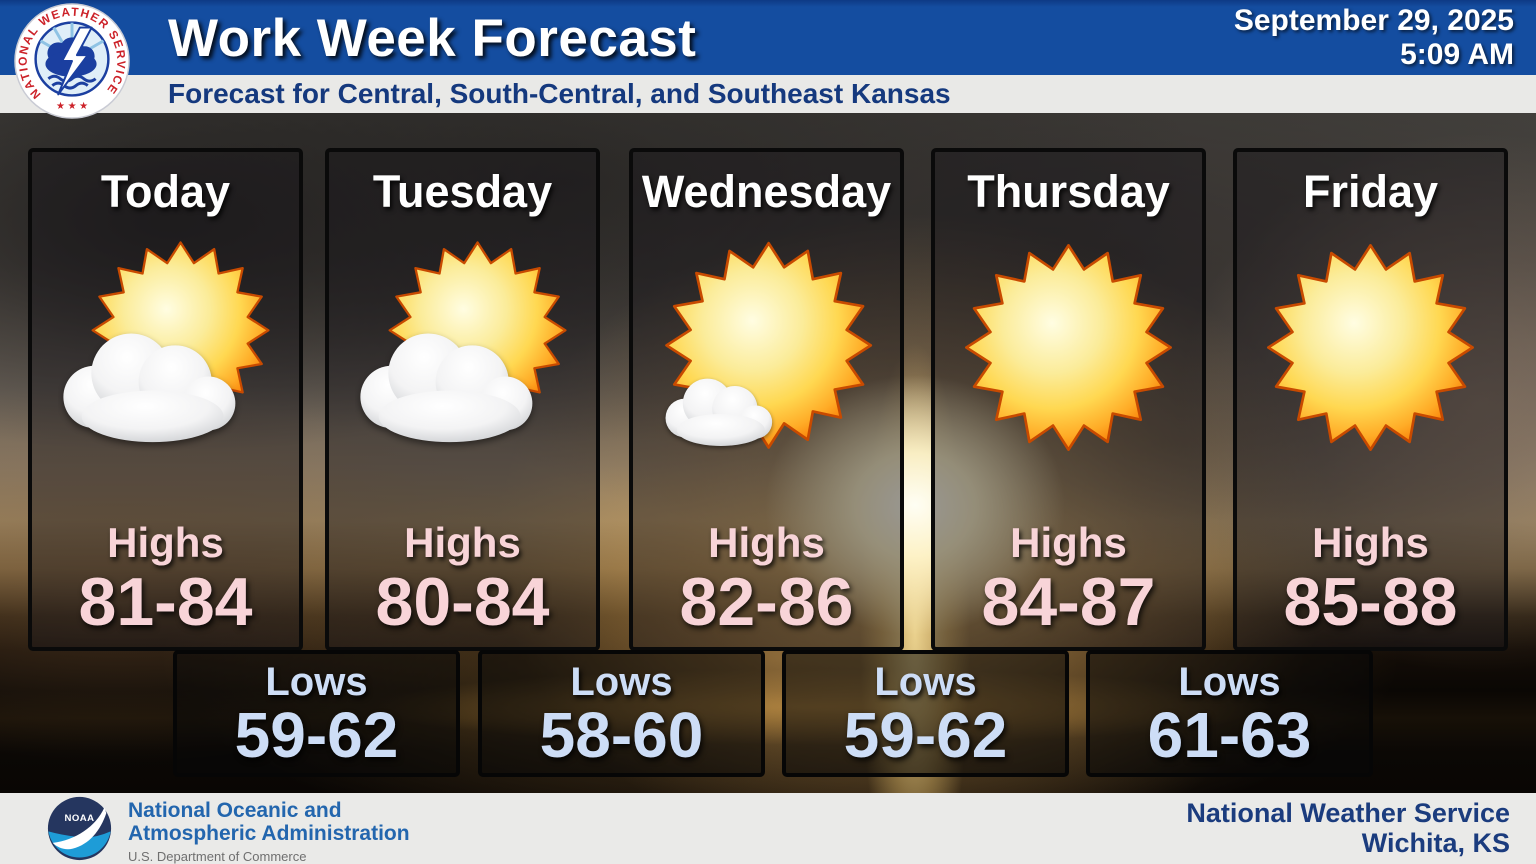  What do you see at coordinates (1370, 191) in the screenshot?
I see `day-name-label: Friday` at bounding box center [1370, 191].